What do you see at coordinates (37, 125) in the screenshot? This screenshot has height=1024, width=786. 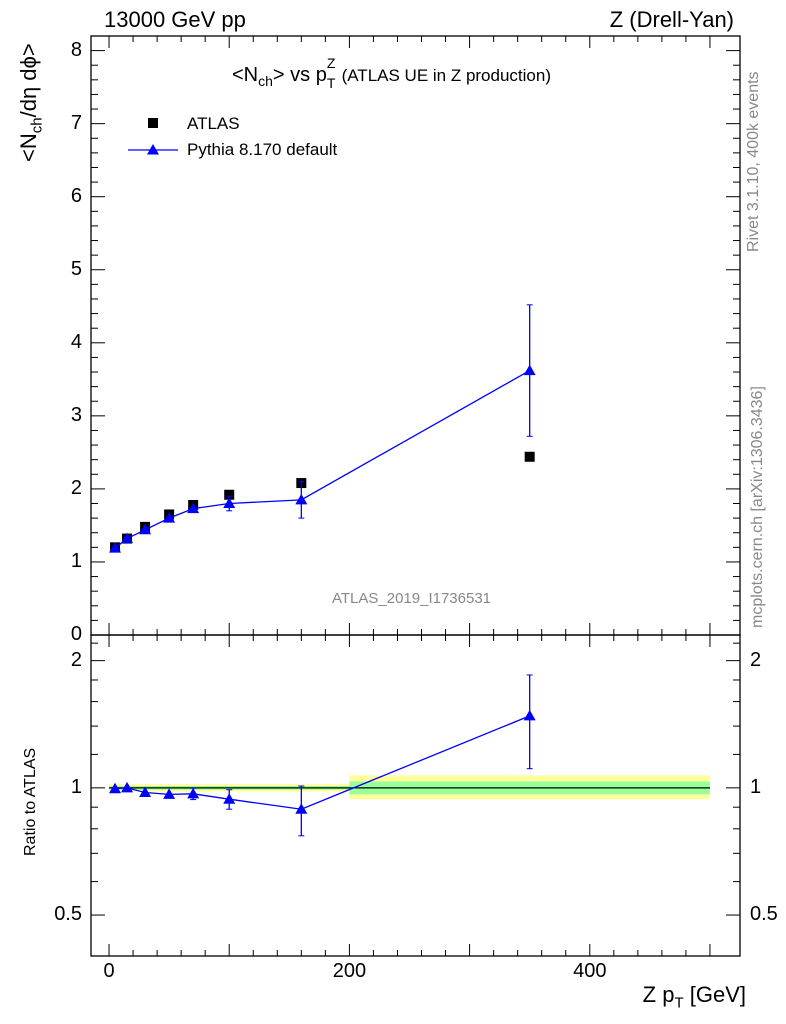 I see `ylabel-sub: ch` at bounding box center [37, 125].